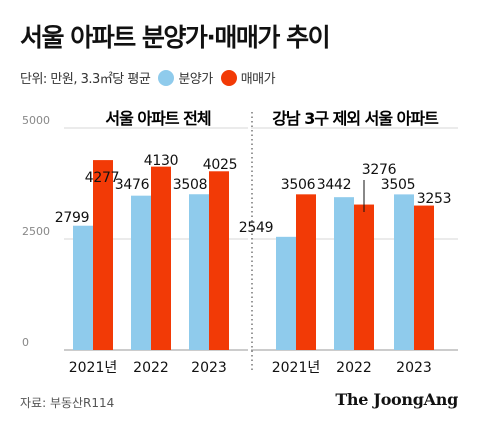  I want to click on data-label: 4130, so click(161, 161).